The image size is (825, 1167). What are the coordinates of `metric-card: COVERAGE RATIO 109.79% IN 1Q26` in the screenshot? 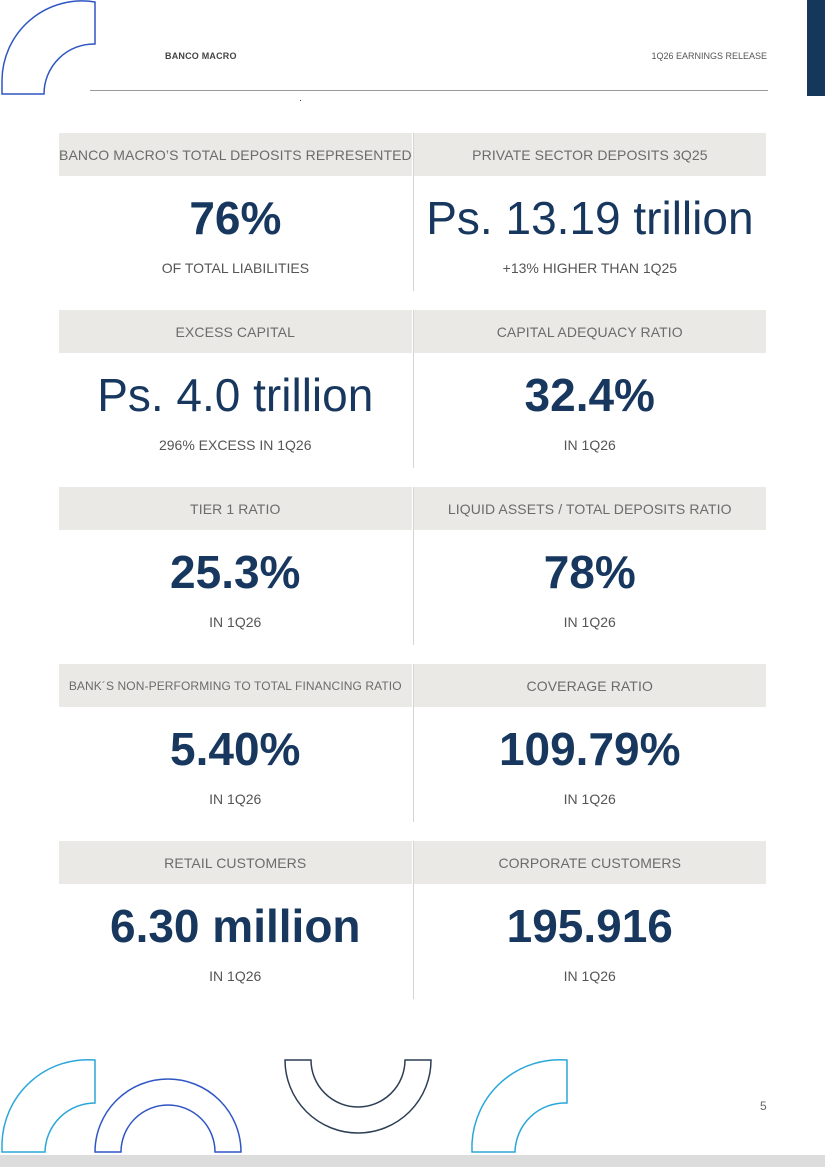 It's located at (589, 743).